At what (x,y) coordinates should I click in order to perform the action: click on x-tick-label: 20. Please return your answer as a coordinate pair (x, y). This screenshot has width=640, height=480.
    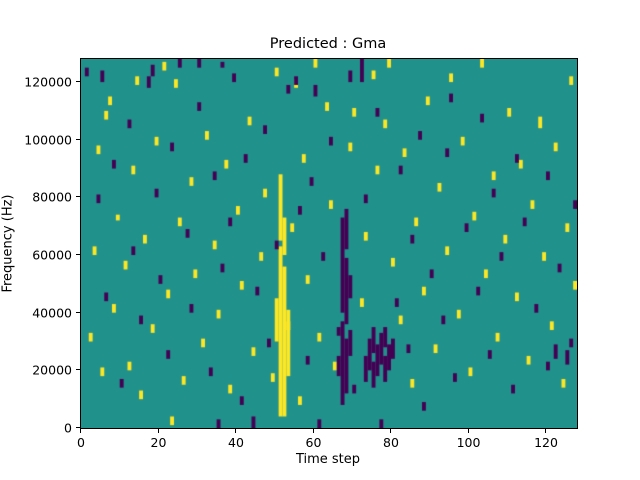
    Looking at the image, I should click on (158, 442).